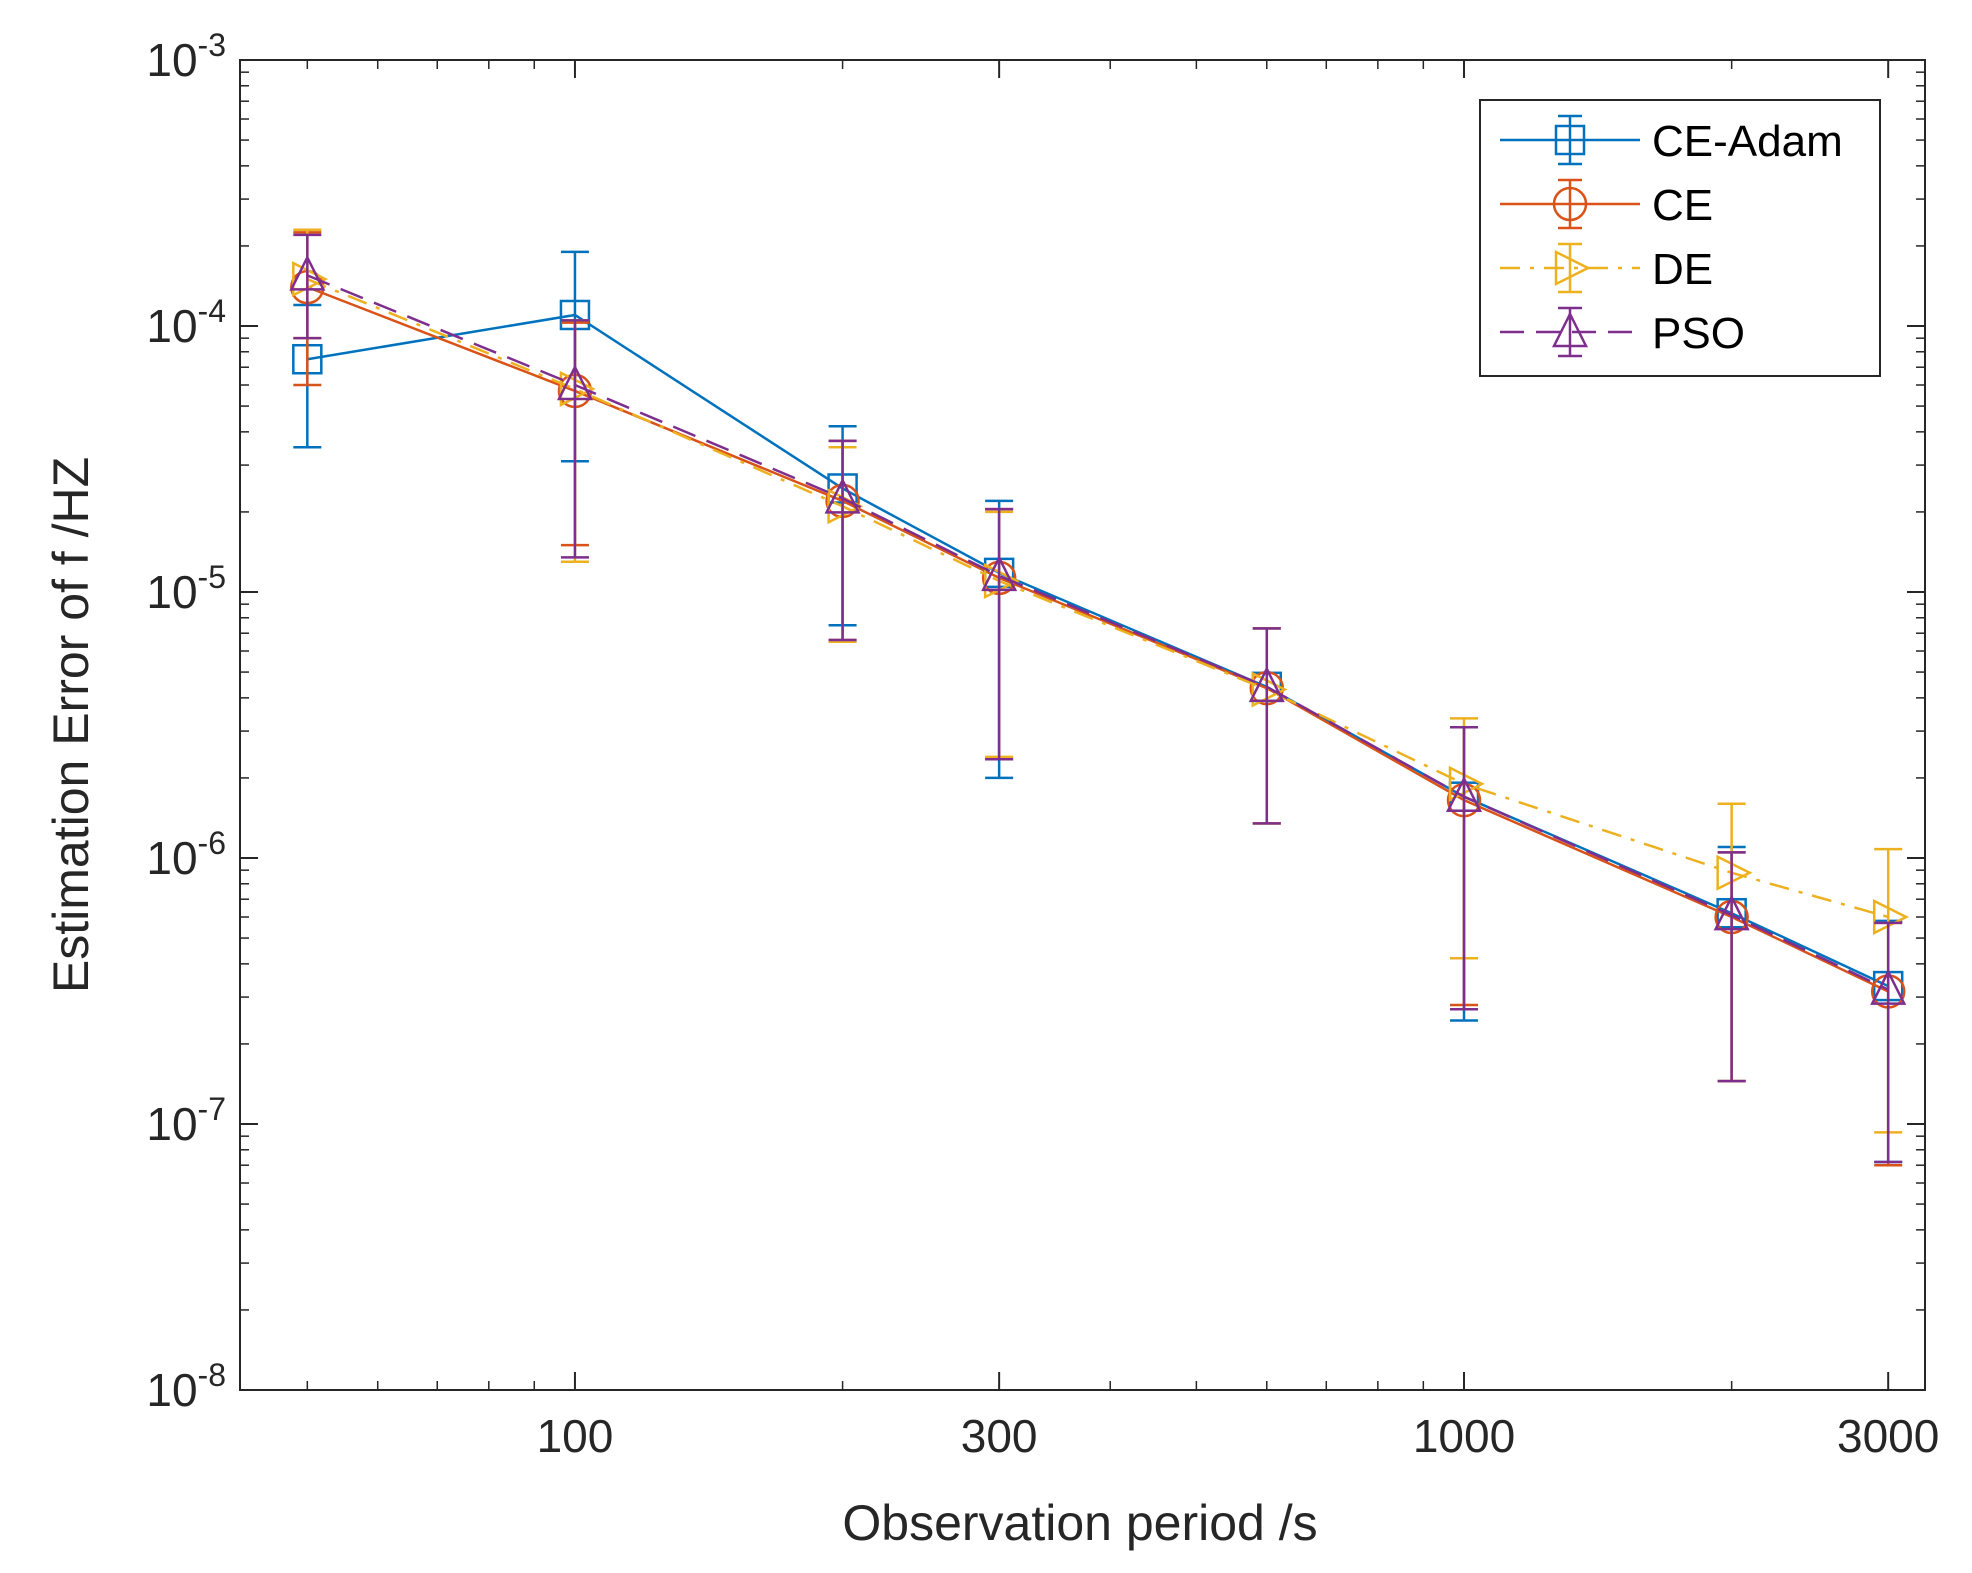 Image resolution: width=1972 pixels, height=1573 pixels. Describe the element at coordinates (575, 1436) in the screenshot. I see `x-tick-label: 100` at that location.